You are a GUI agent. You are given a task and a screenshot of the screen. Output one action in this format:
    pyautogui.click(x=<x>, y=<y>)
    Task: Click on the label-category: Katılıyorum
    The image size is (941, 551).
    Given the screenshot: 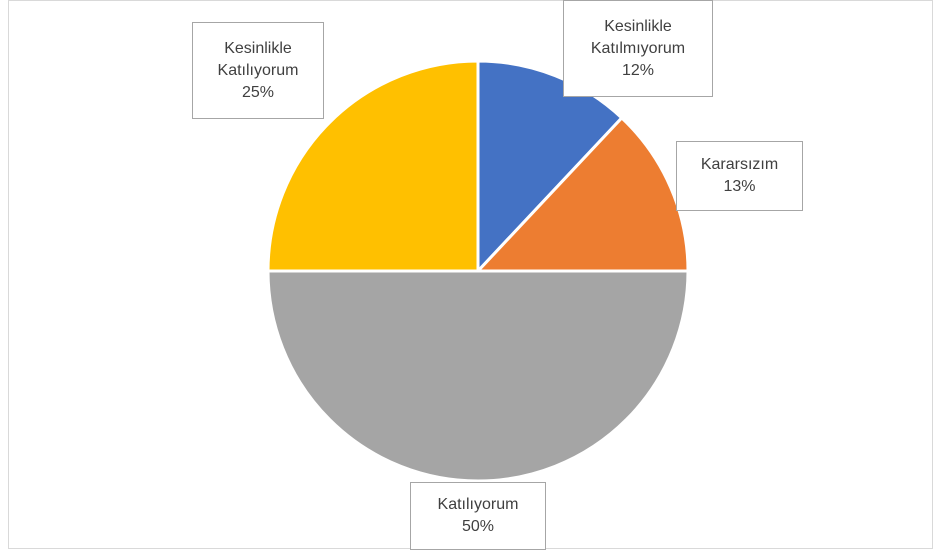 What is the action you would take?
    pyautogui.click(x=478, y=504)
    